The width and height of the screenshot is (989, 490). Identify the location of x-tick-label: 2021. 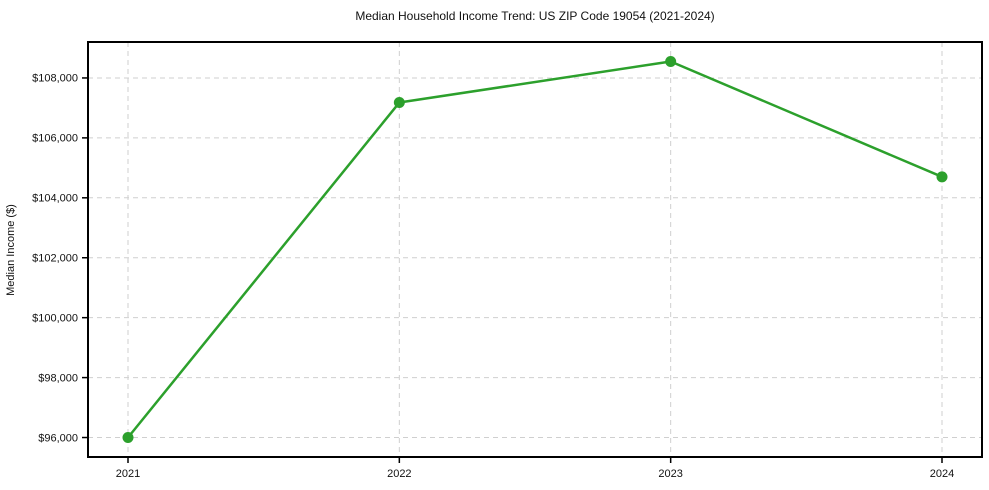
(128, 474).